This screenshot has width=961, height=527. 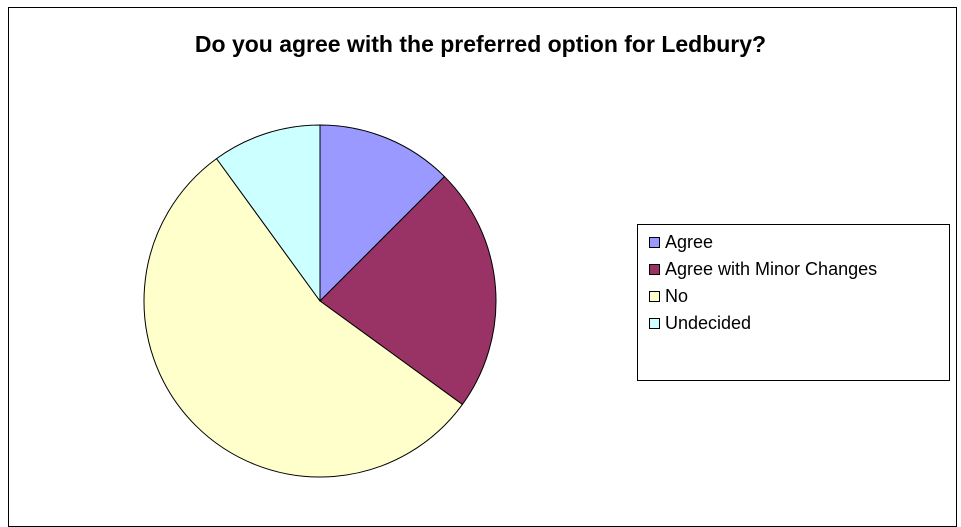 What do you see at coordinates (793, 323) in the screenshot?
I see `legend-item-undecided: Undecided` at bounding box center [793, 323].